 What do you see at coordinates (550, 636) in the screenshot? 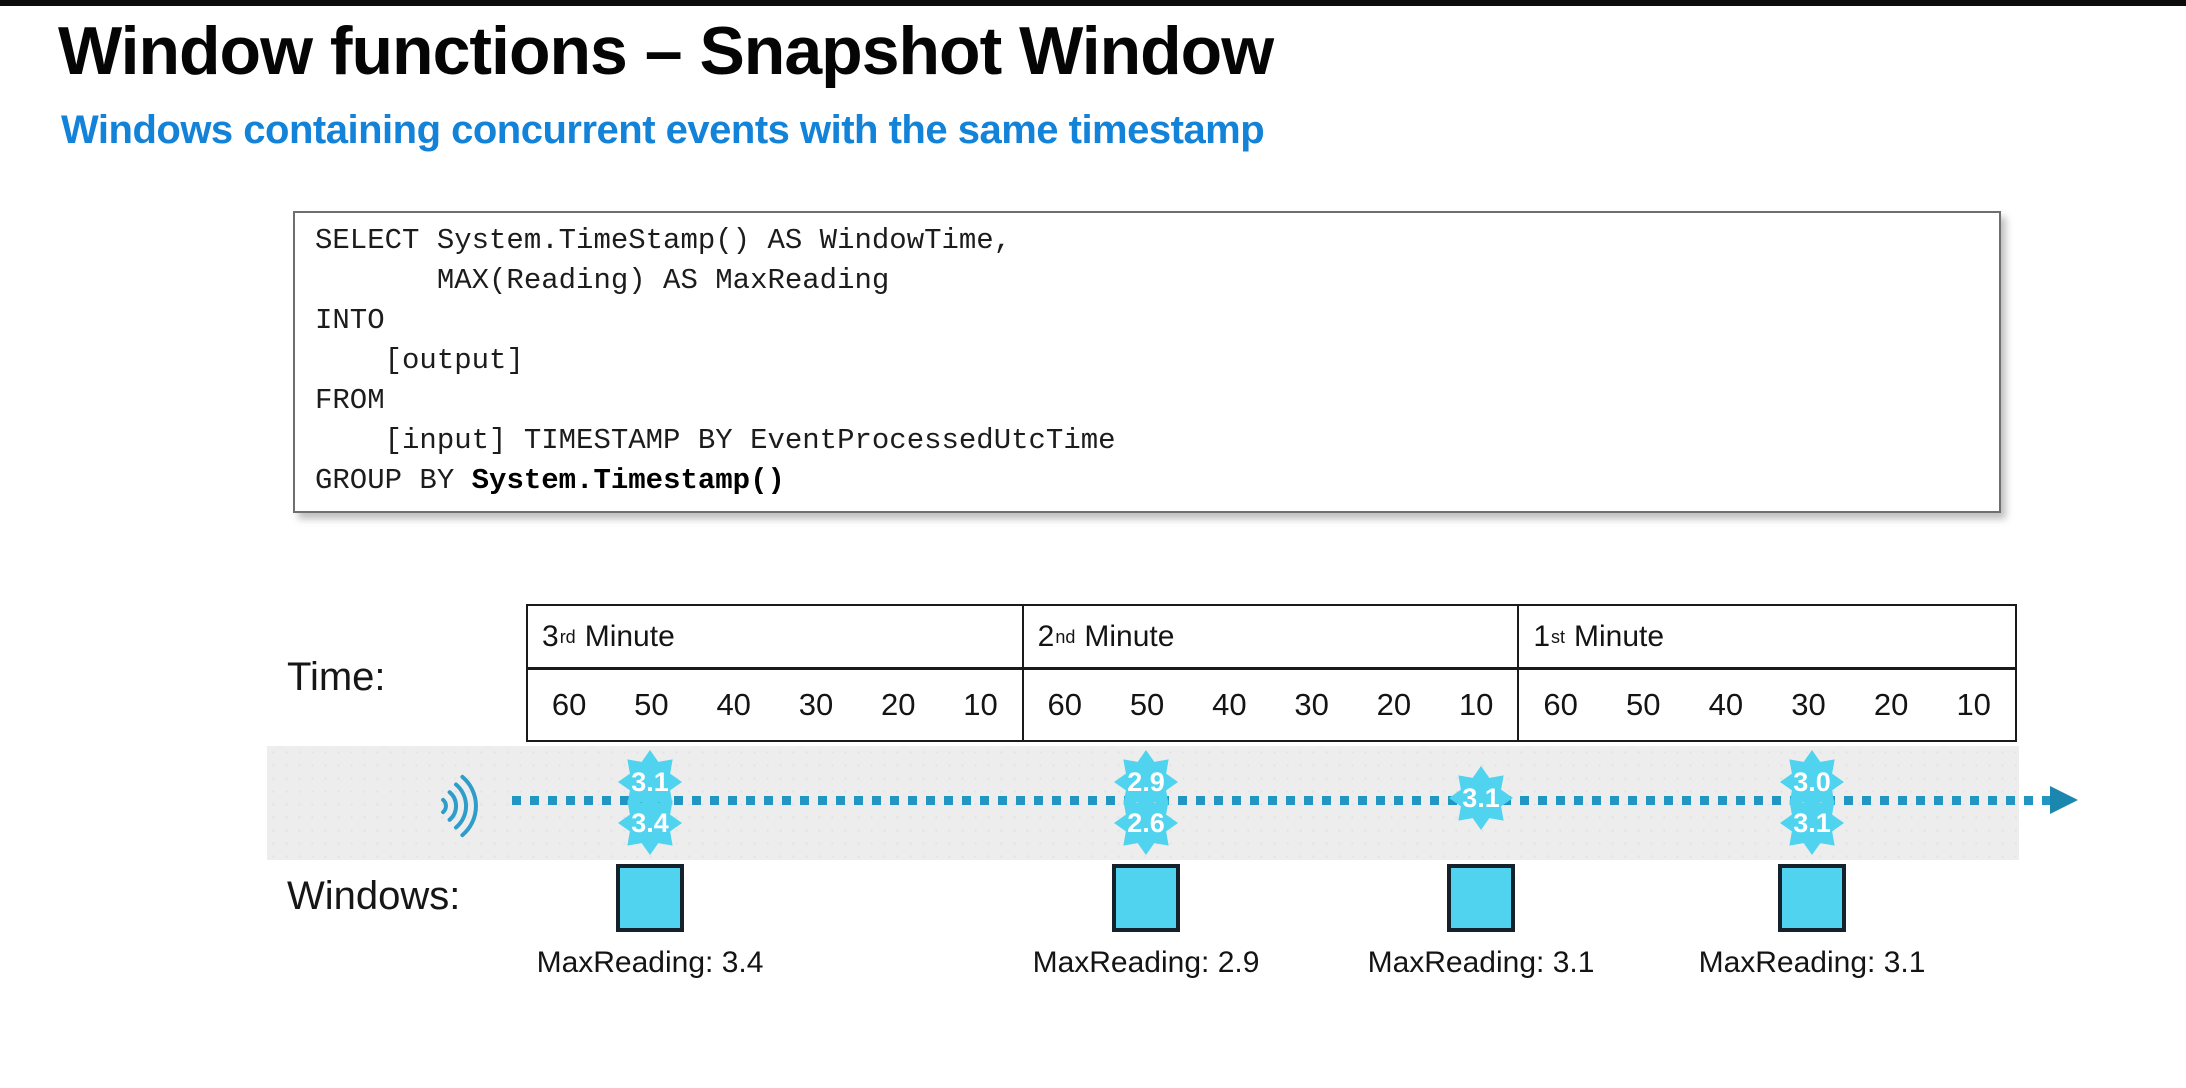
I see `minute-number: 3` at bounding box center [550, 636].